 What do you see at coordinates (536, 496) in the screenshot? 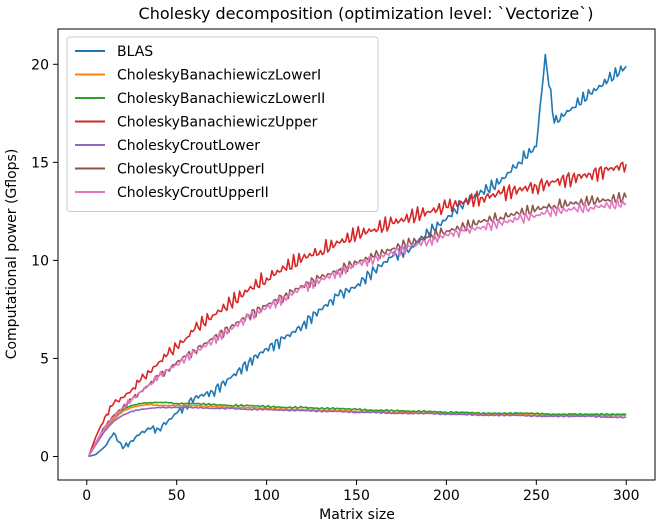
I see `x-tick-label: 250` at bounding box center [536, 496].